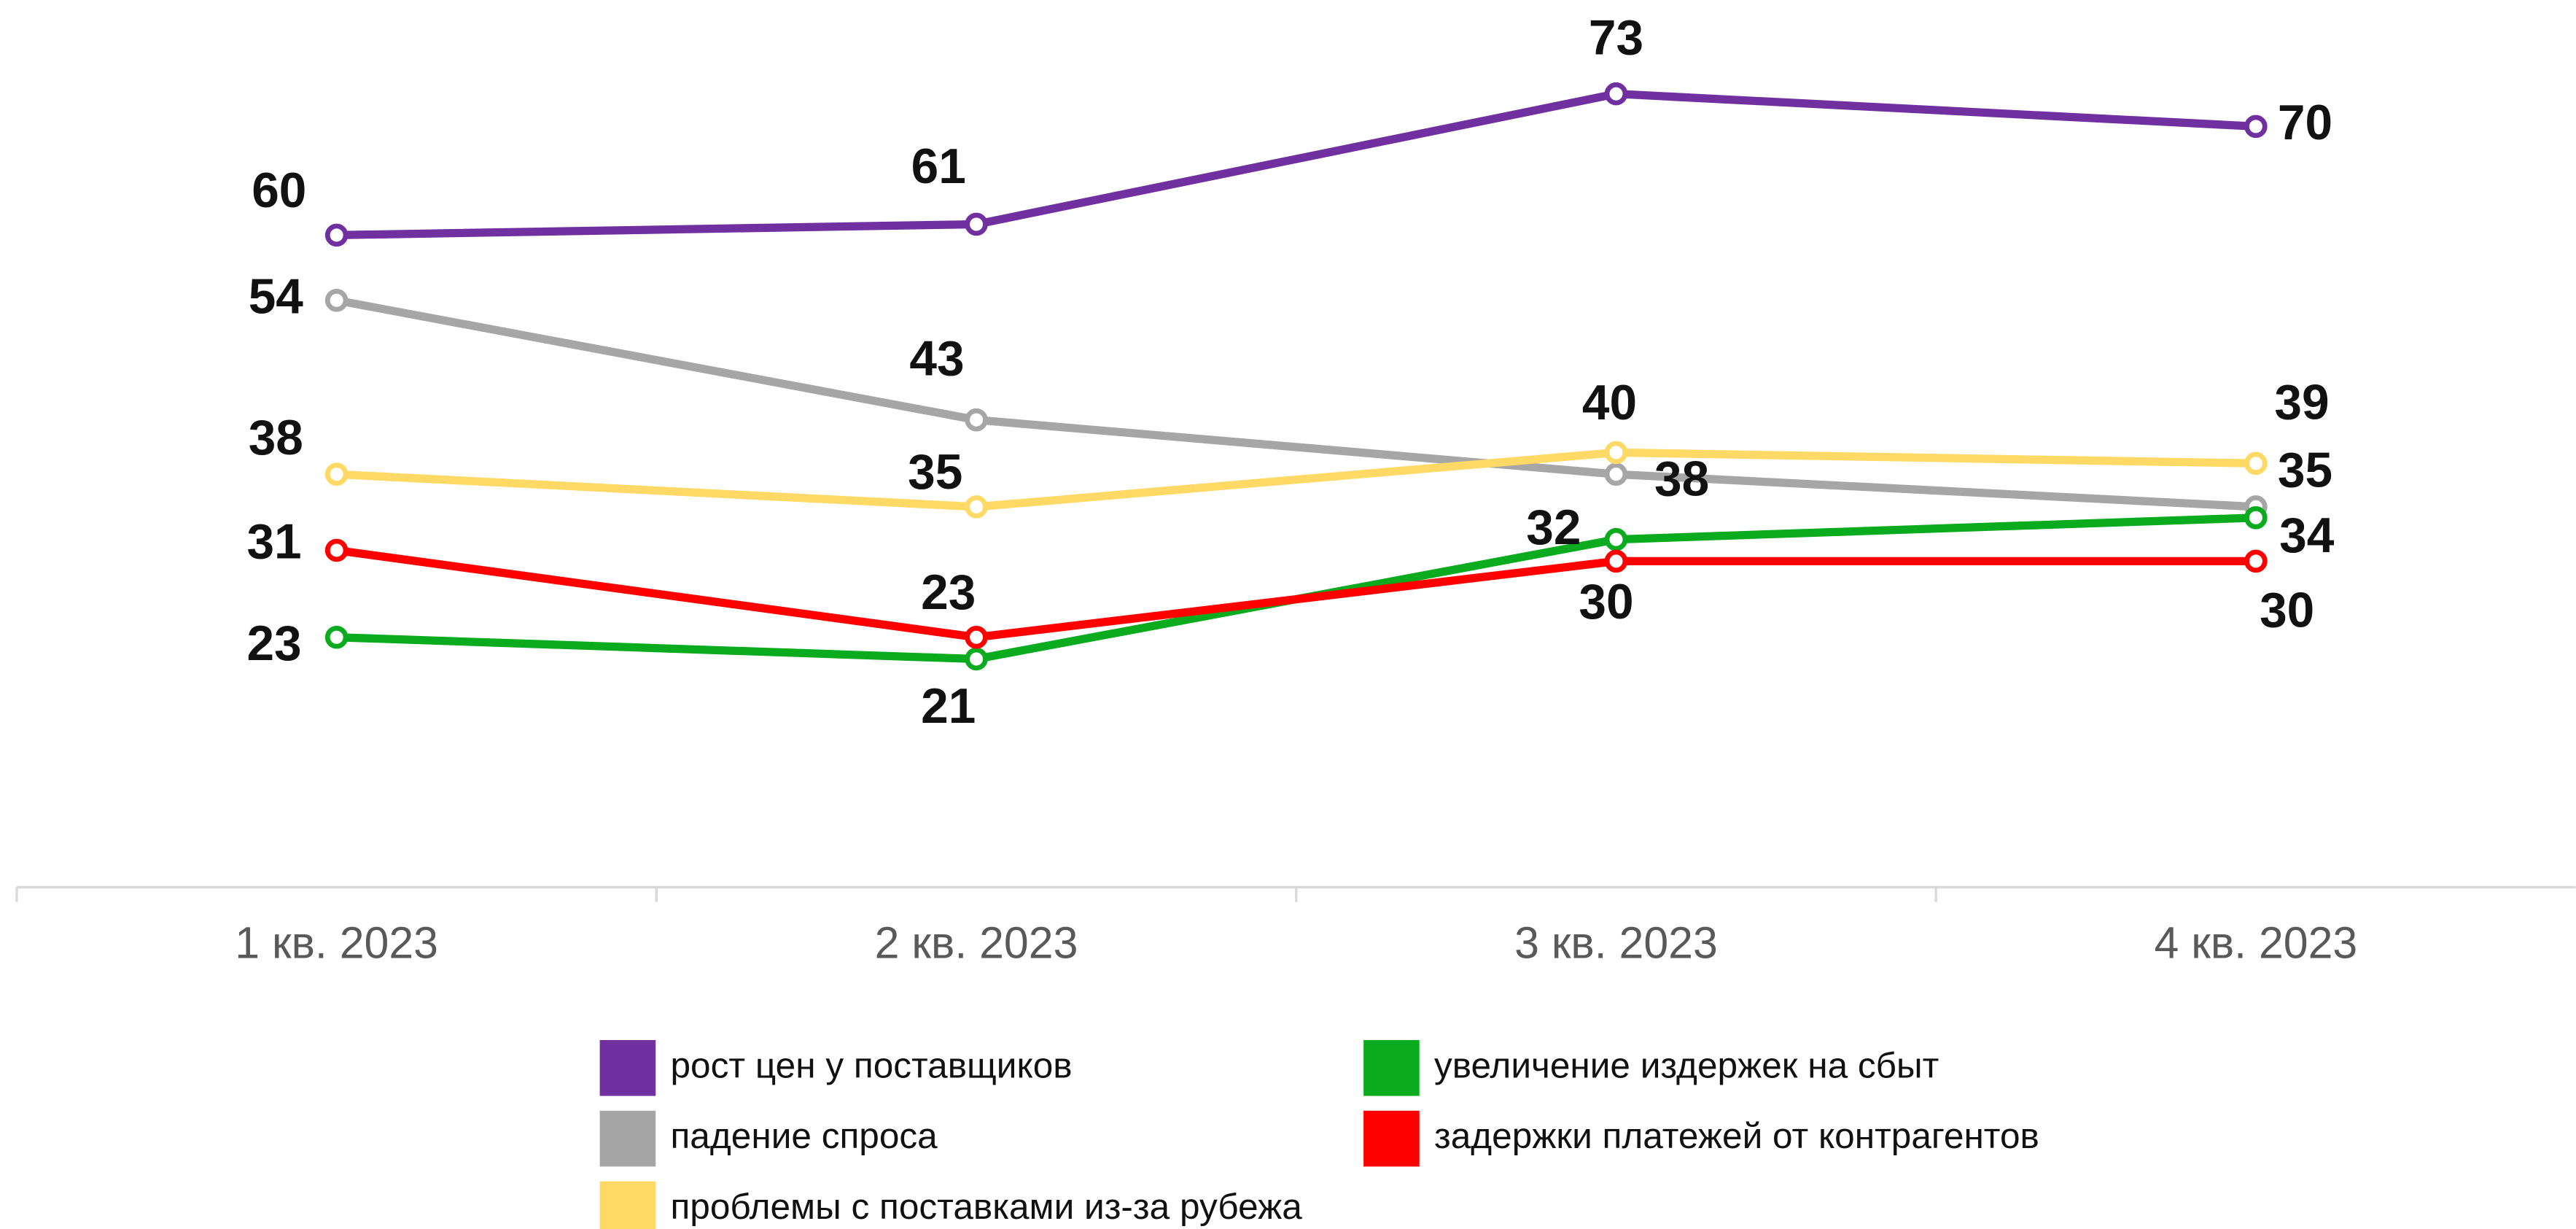 This screenshot has height=1229, width=2576. Describe the element at coordinates (976, 943) in the screenshot. I see `x-tick-label: 2 кв. 2023` at that location.